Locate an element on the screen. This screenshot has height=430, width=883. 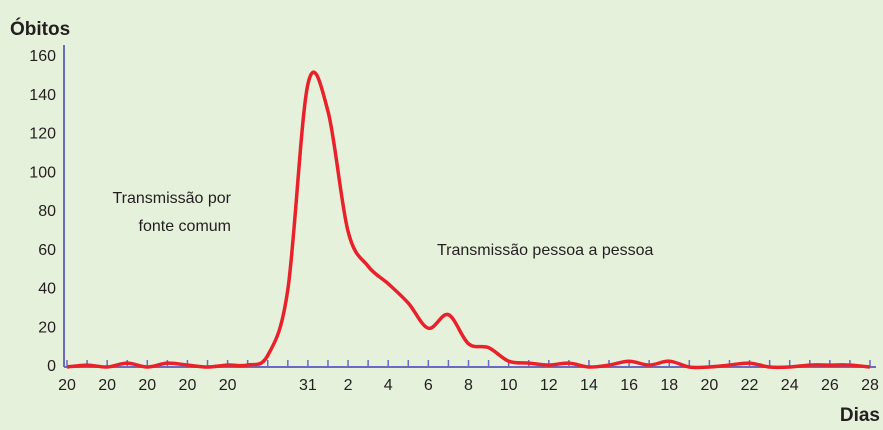
y-axis-label: Óbitos is located at coordinates (40, 29).